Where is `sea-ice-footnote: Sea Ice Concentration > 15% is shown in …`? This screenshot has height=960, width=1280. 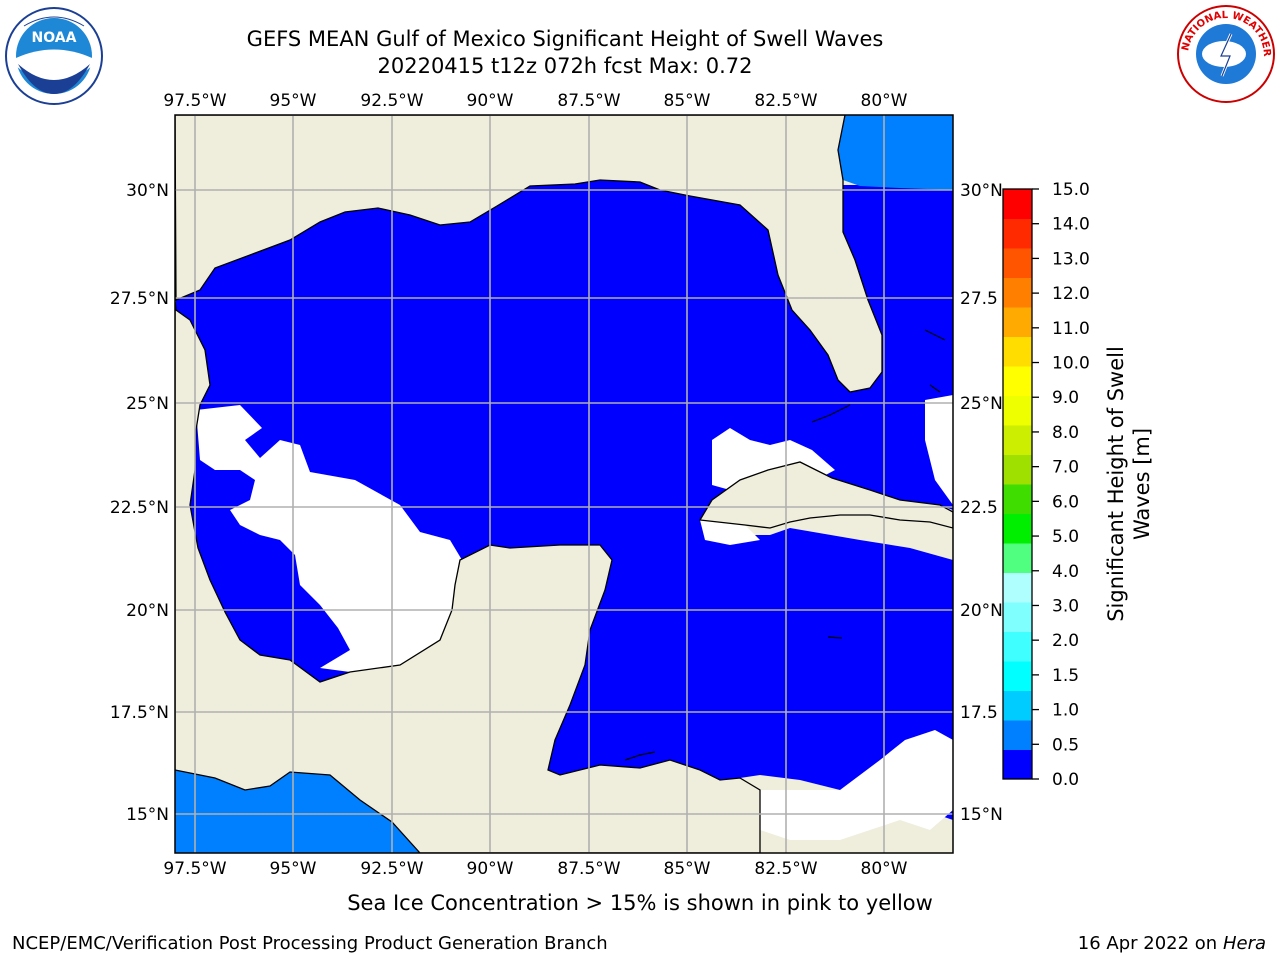
sea-ice-footnote: Sea Ice Concentration > 15% is shown in … is located at coordinates (640, 903).